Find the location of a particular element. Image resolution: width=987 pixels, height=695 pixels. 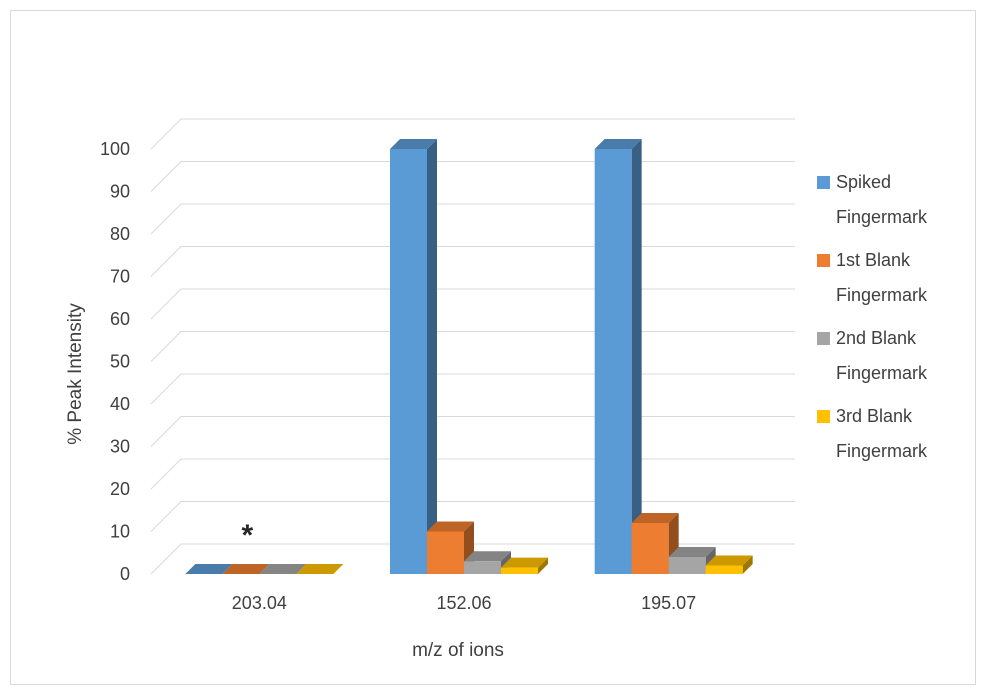

y-tick-label: 80 is located at coordinates (120, 234).